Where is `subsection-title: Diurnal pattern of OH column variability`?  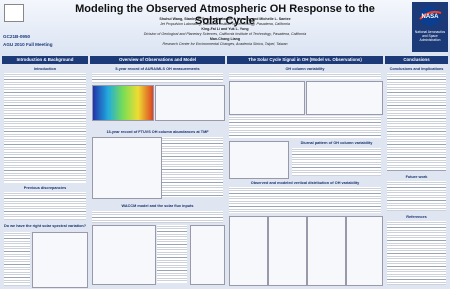
subsection-title: Diurnal pattern of OH column variability is located at coordinates (336, 143).